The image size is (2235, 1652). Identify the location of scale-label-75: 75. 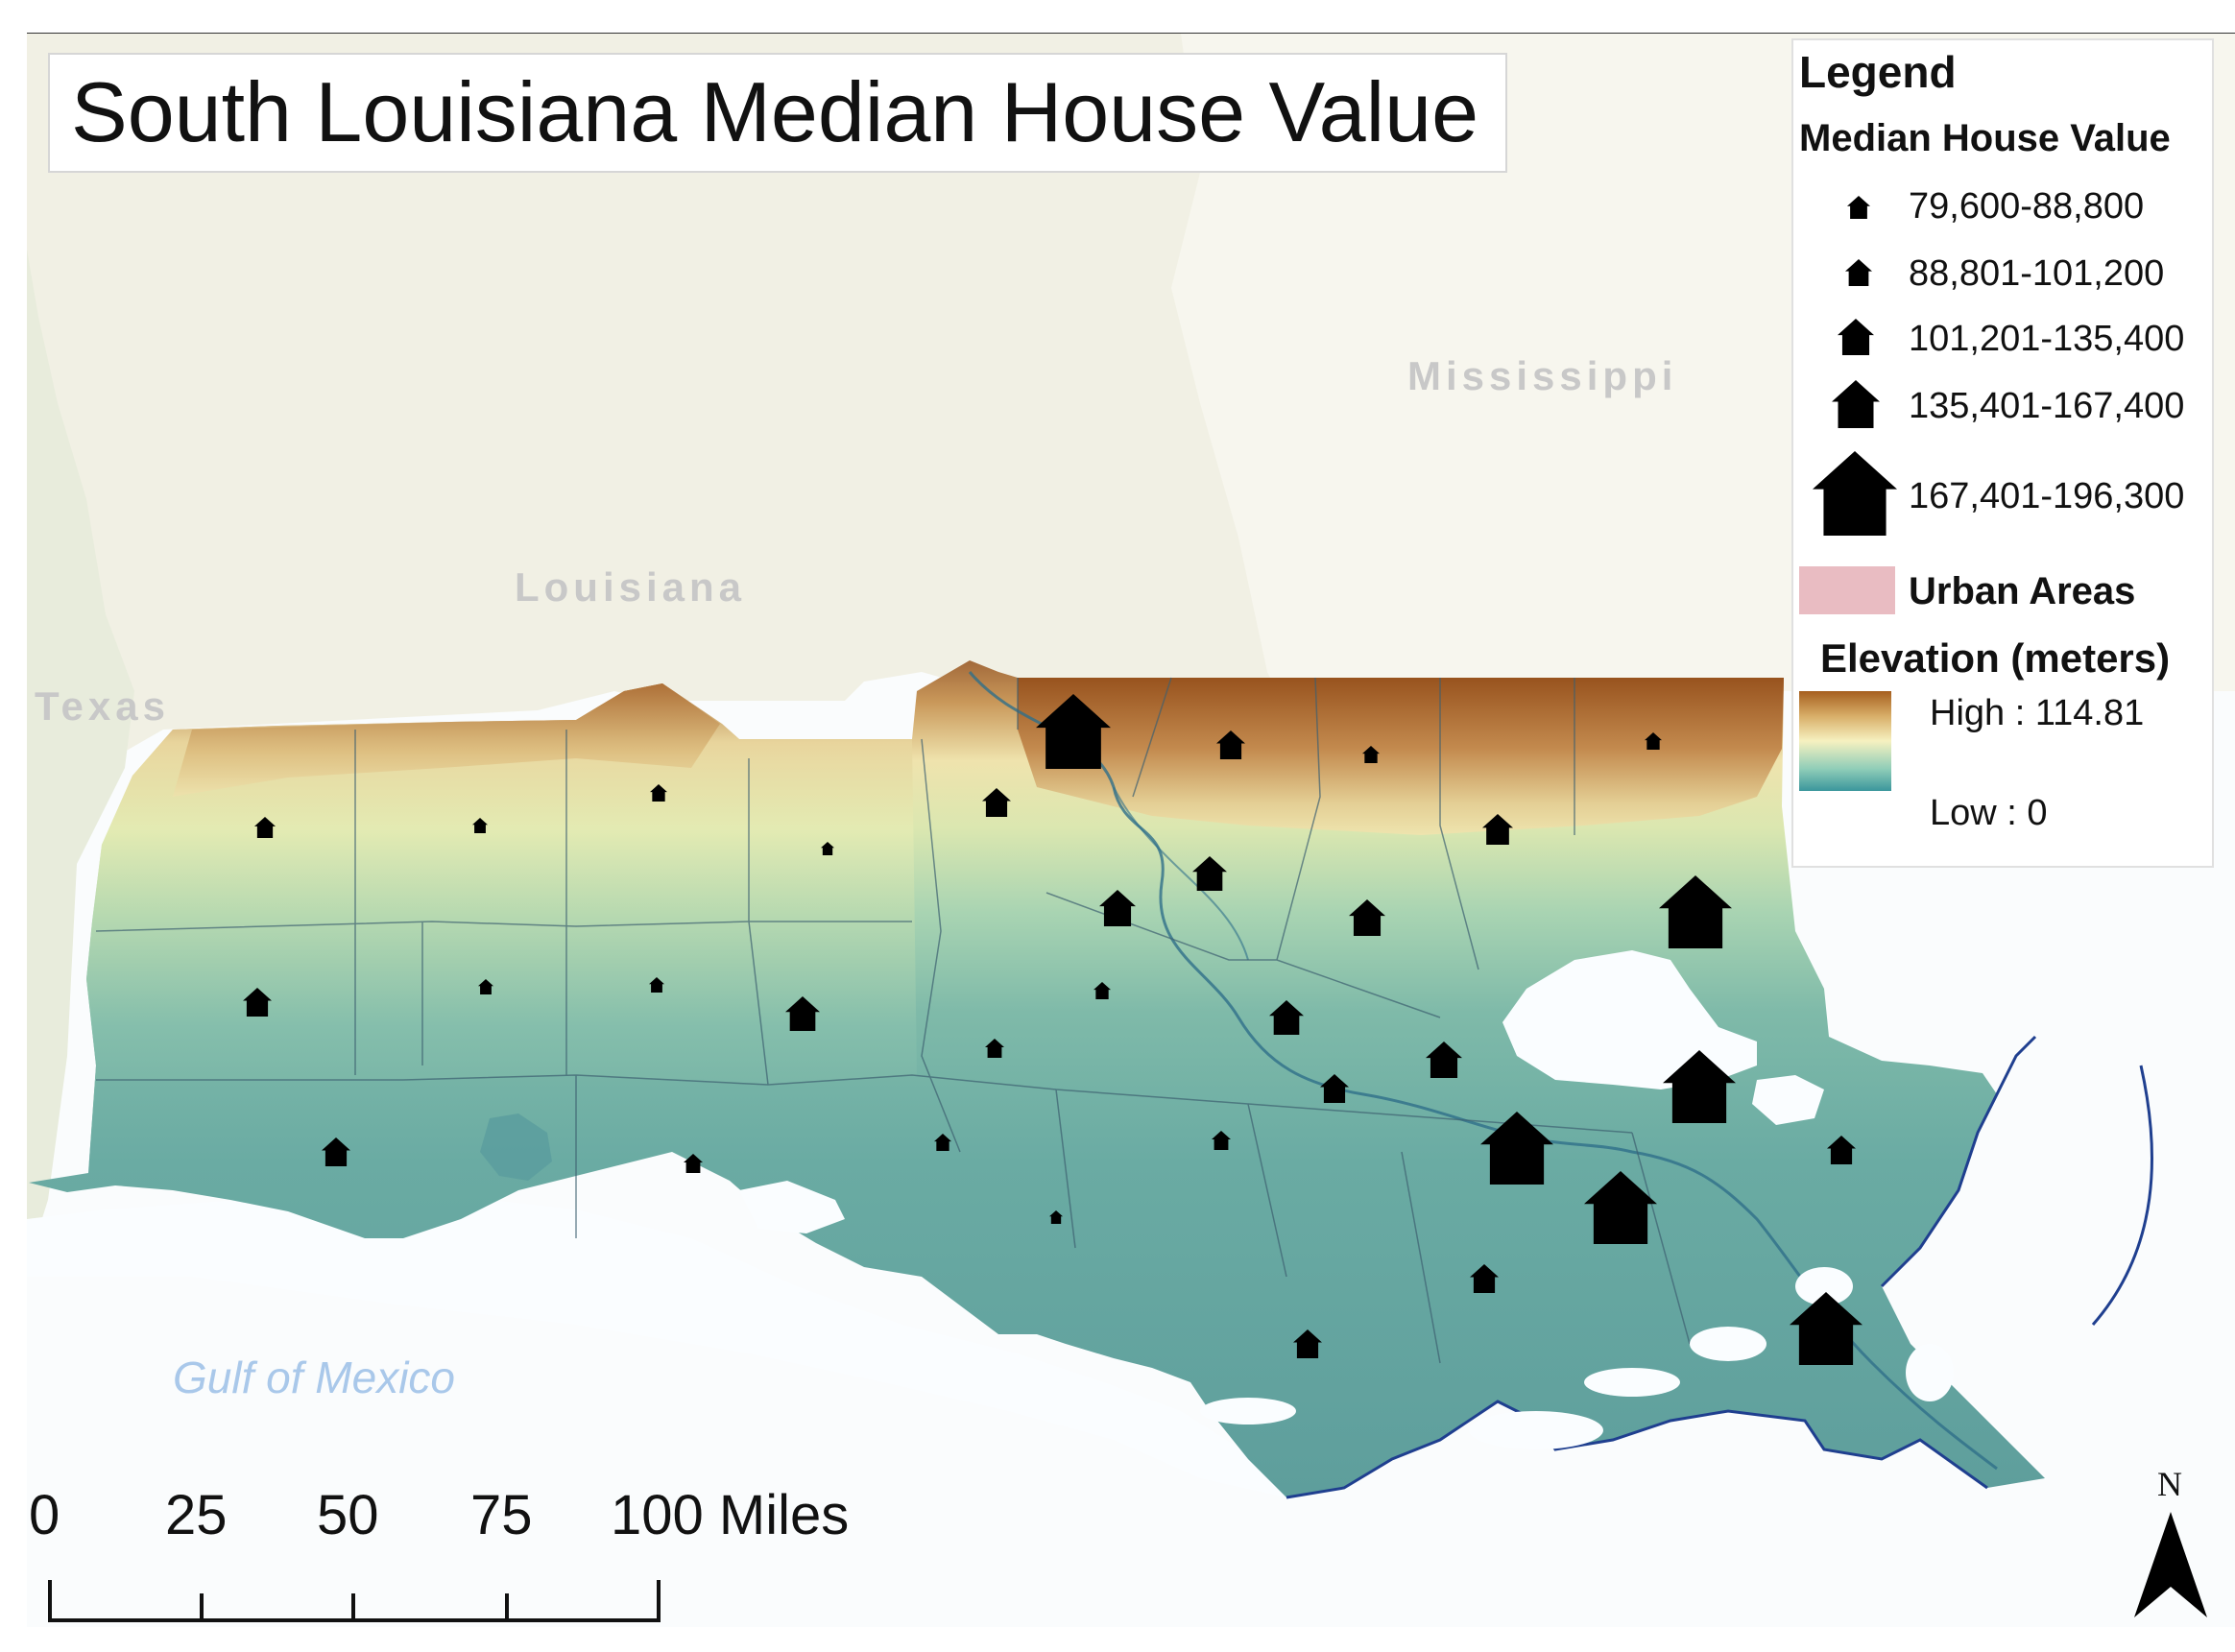
(501, 1515).